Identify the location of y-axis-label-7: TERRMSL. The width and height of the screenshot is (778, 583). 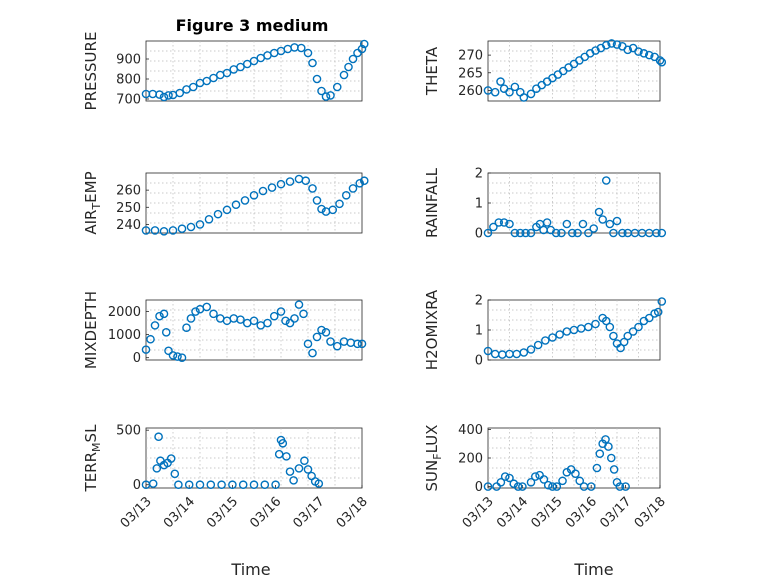
(92, 458).